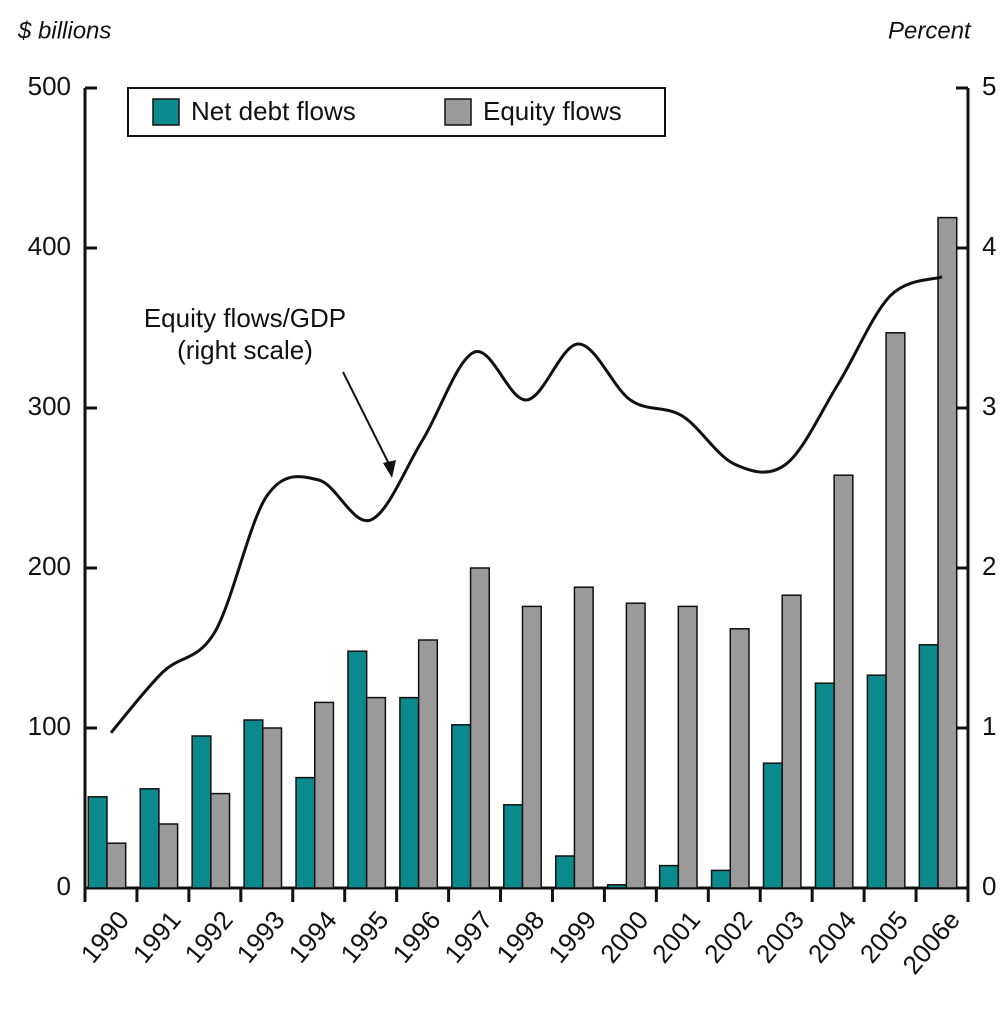 Image resolution: width=1003 pixels, height=1010 pixels. What do you see at coordinates (364, 937) in the screenshot?
I see `x-tick-label: 1995` at bounding box center [364, 937].